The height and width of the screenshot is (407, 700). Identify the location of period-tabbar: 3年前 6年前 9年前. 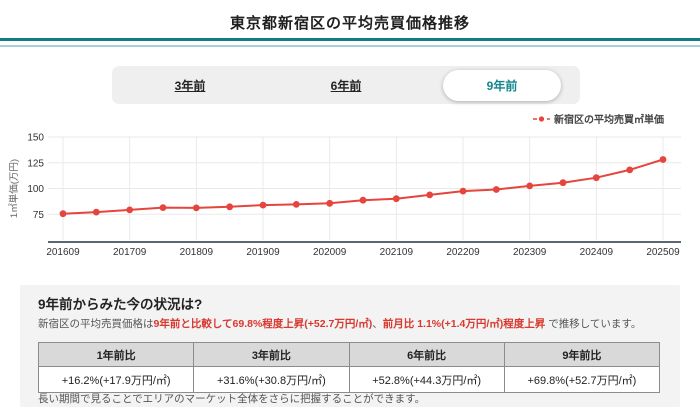
(346, 85).